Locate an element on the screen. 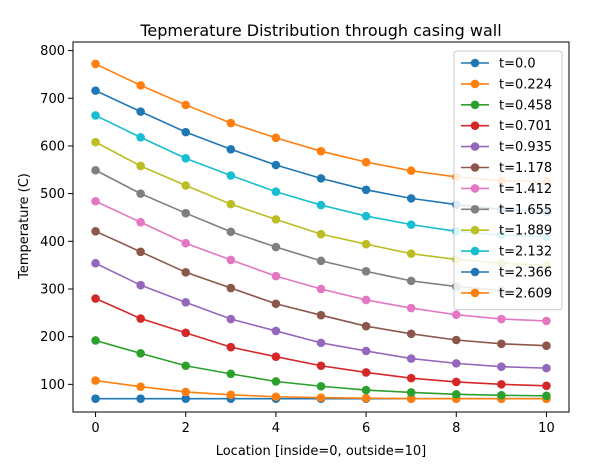 This screenshot has height=468, width=615. y-tick-label: 300 is located at coordinates (52, 289).